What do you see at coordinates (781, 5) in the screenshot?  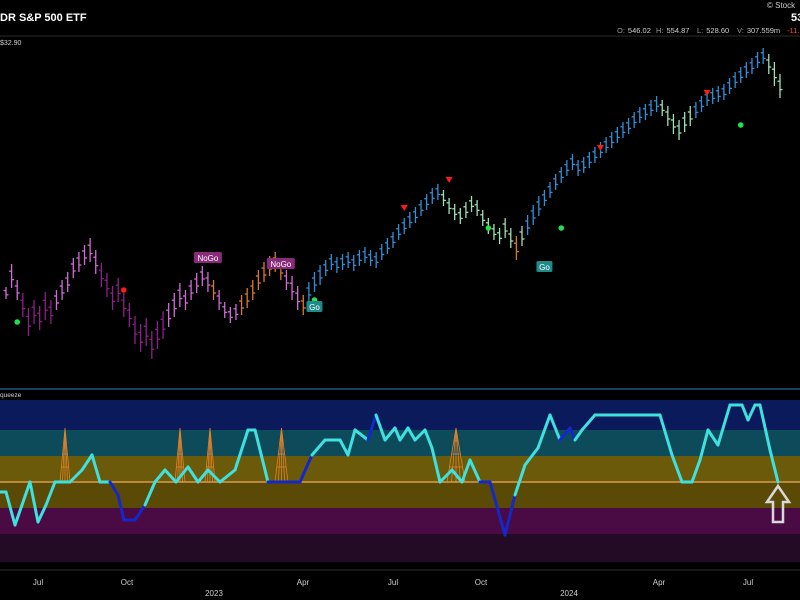 I see `brand-label: © Stock` at bounding box center [781, 5].